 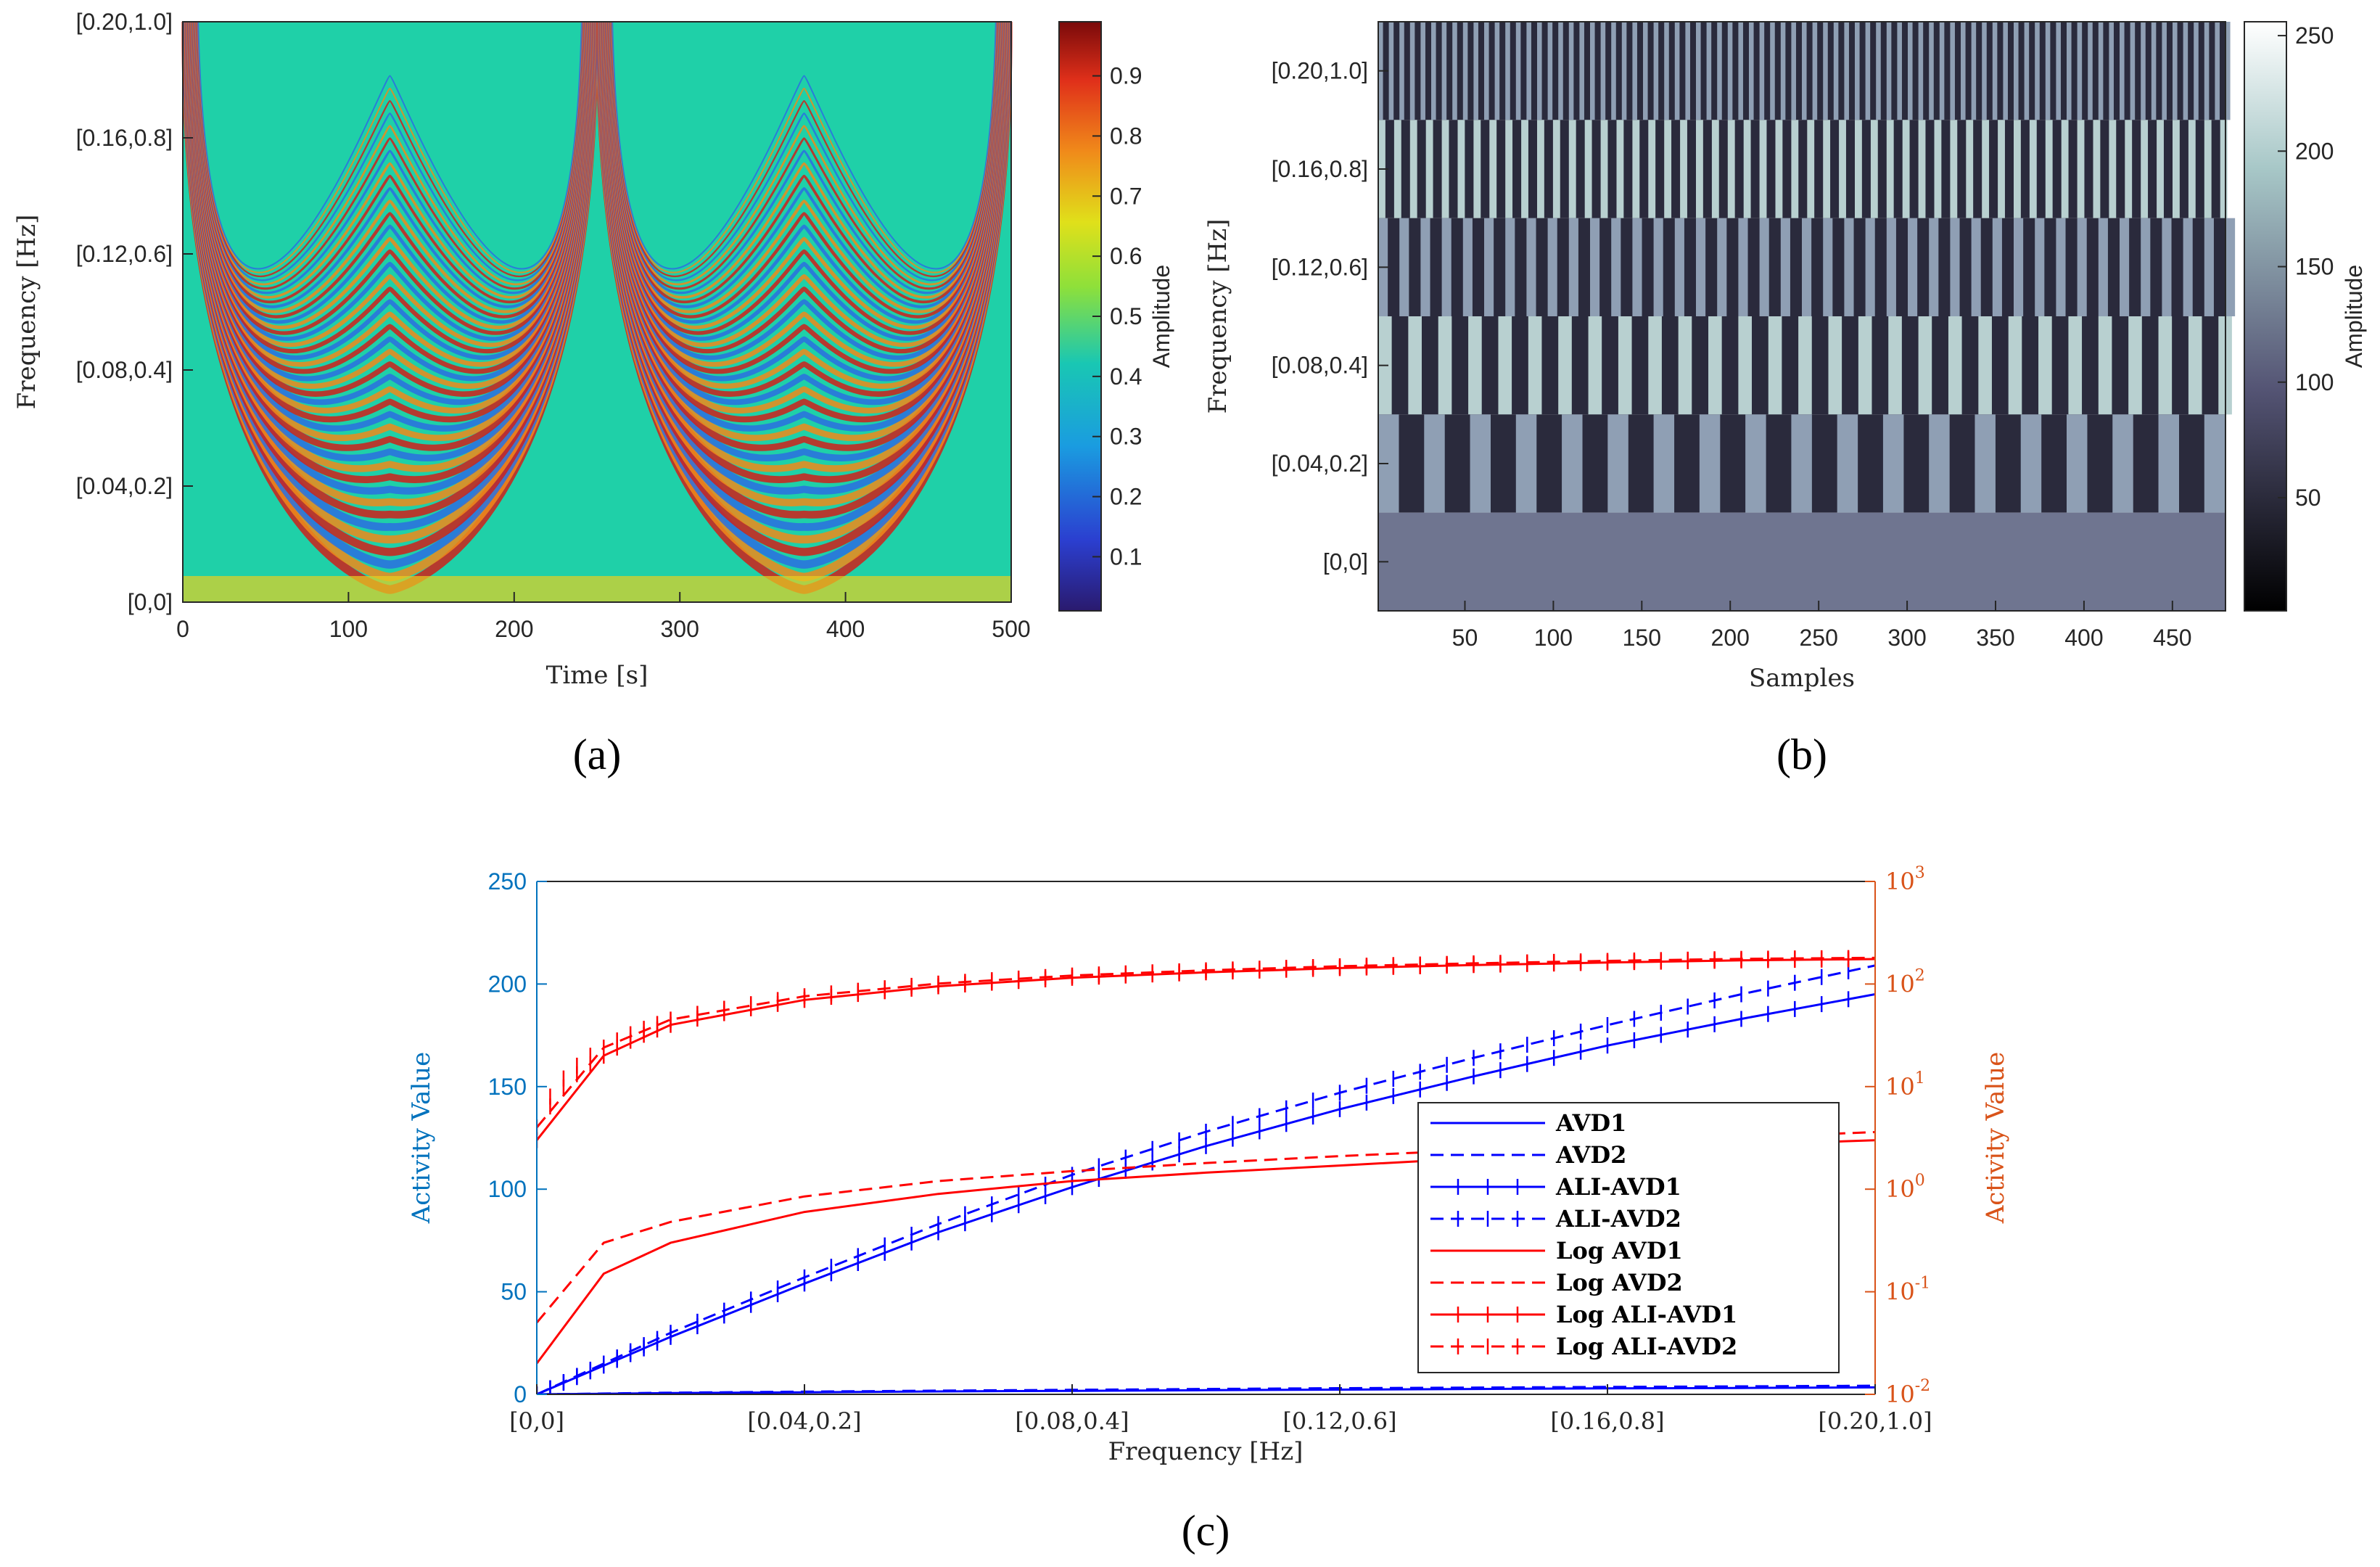 What do you see at coordinates (507, 1189) in the screenshot?
I see `chart-c-left-tick-label: 100` at bounding box center [507, 1189].